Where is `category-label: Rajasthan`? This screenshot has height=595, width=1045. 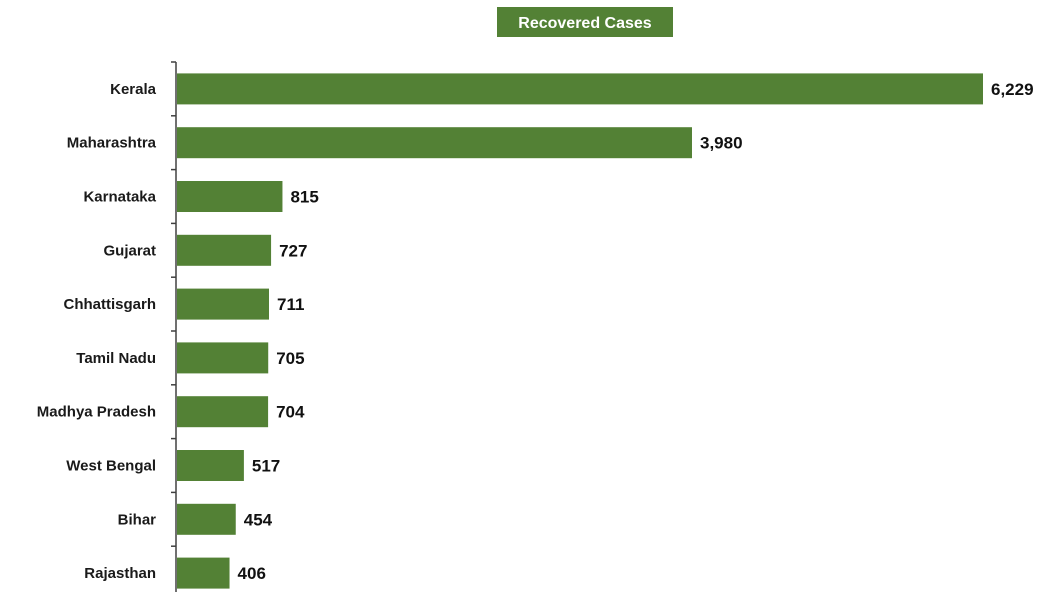 category-label: Rajasthan is located at coordinates (120, 573).